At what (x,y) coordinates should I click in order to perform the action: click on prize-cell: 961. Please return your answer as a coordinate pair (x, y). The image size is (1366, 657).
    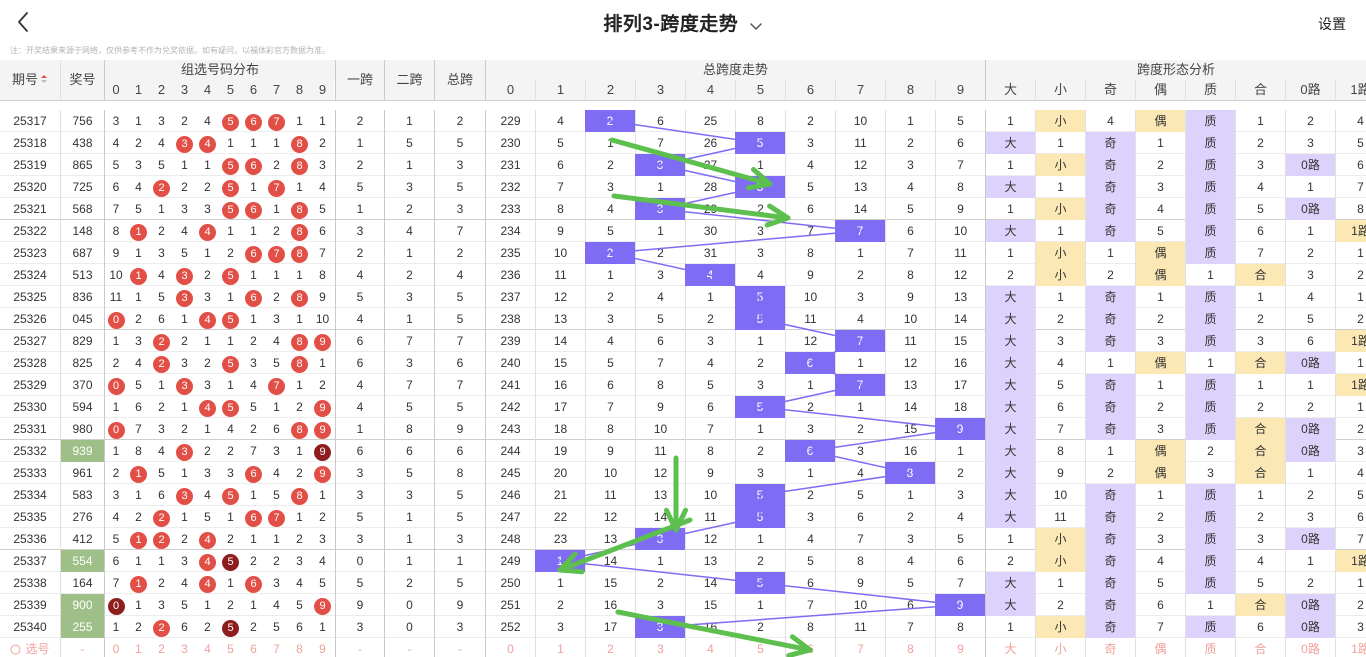
    Looking at the image, I should click on (82, 473).